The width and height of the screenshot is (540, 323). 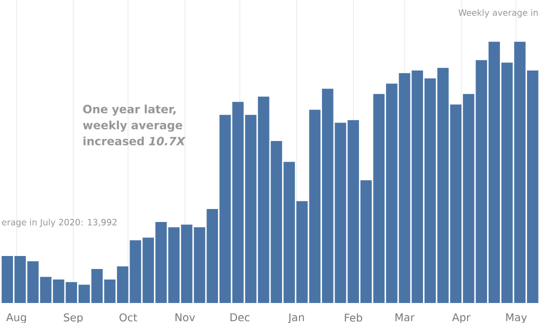 What do you see at coordinates (461, 318) in the screenshot?
I see `x-tick-label: Apr` at bounding box center [461, 318].